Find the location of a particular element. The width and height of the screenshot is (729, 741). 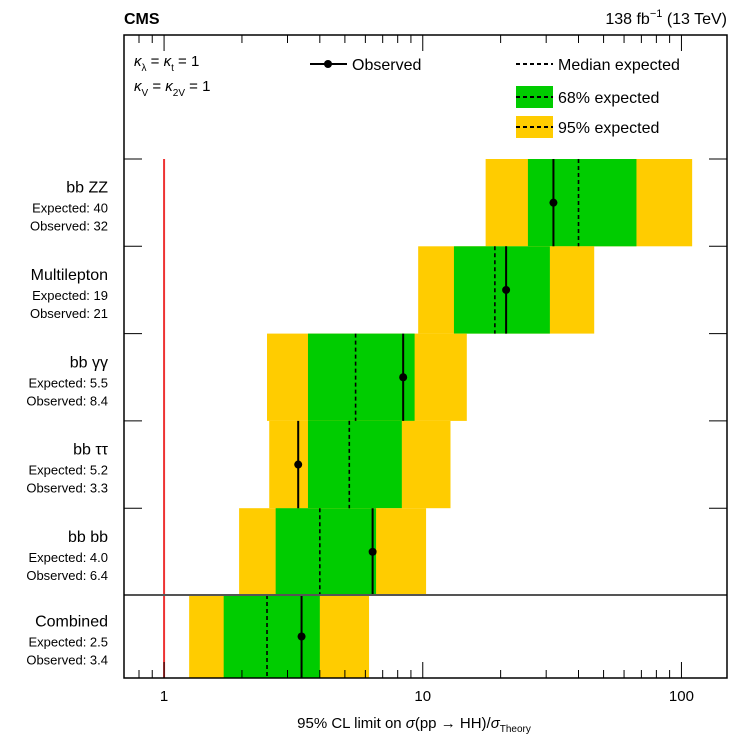

lumi-value: 138 fb is located at coordinates (627, 19).